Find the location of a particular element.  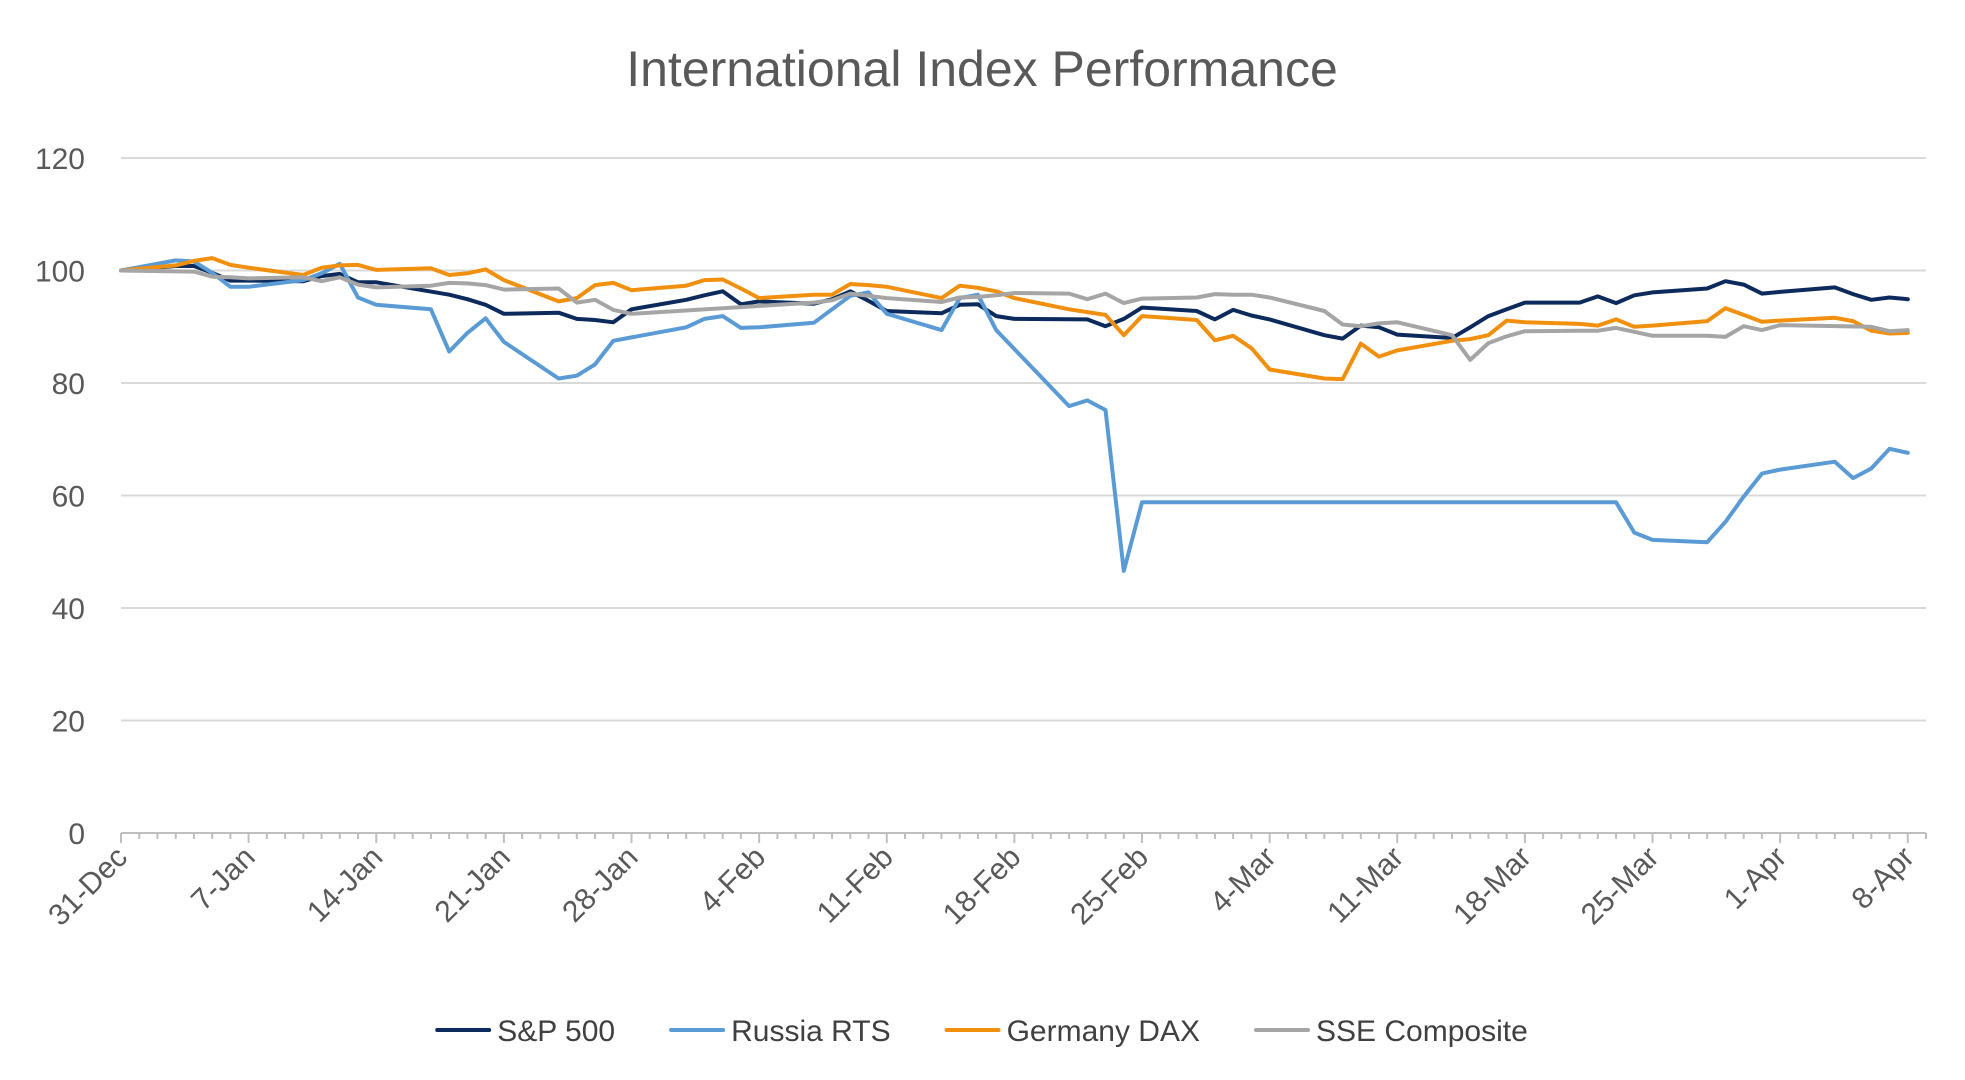

y-tick-label: 120 is located at coordinates (60, 159).